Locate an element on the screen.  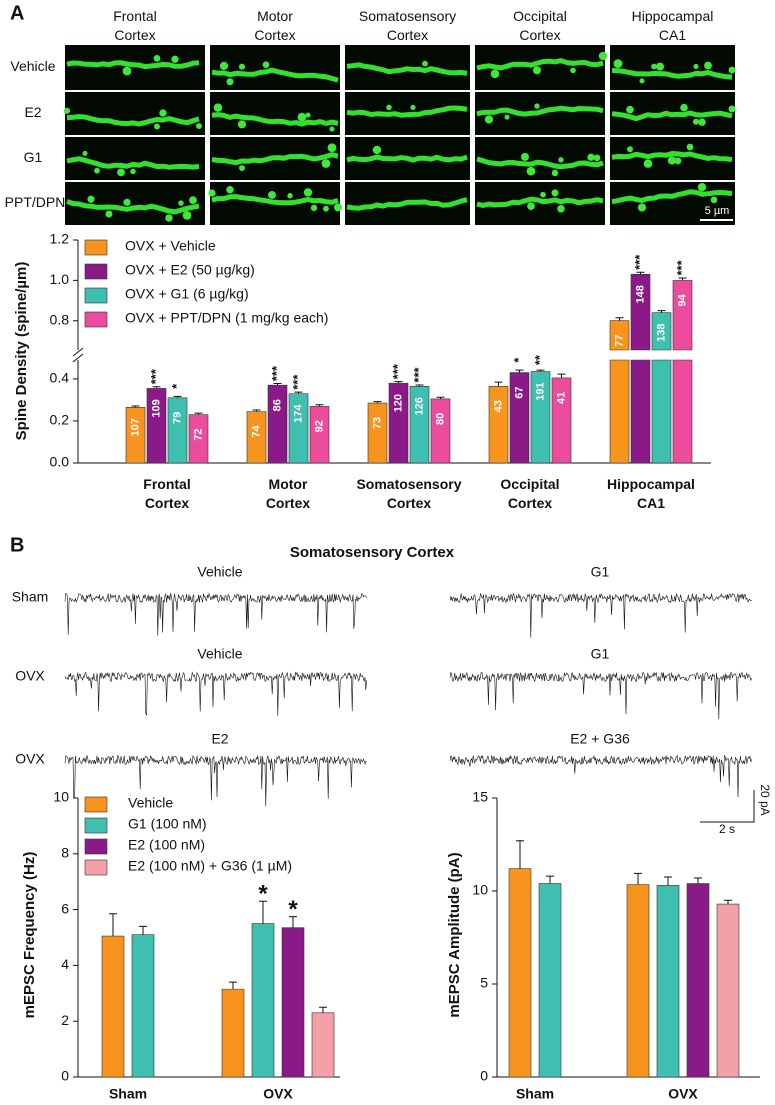
legend-label: OVX + E2 (50 µg/kg) is located at coordinates (190, 270).